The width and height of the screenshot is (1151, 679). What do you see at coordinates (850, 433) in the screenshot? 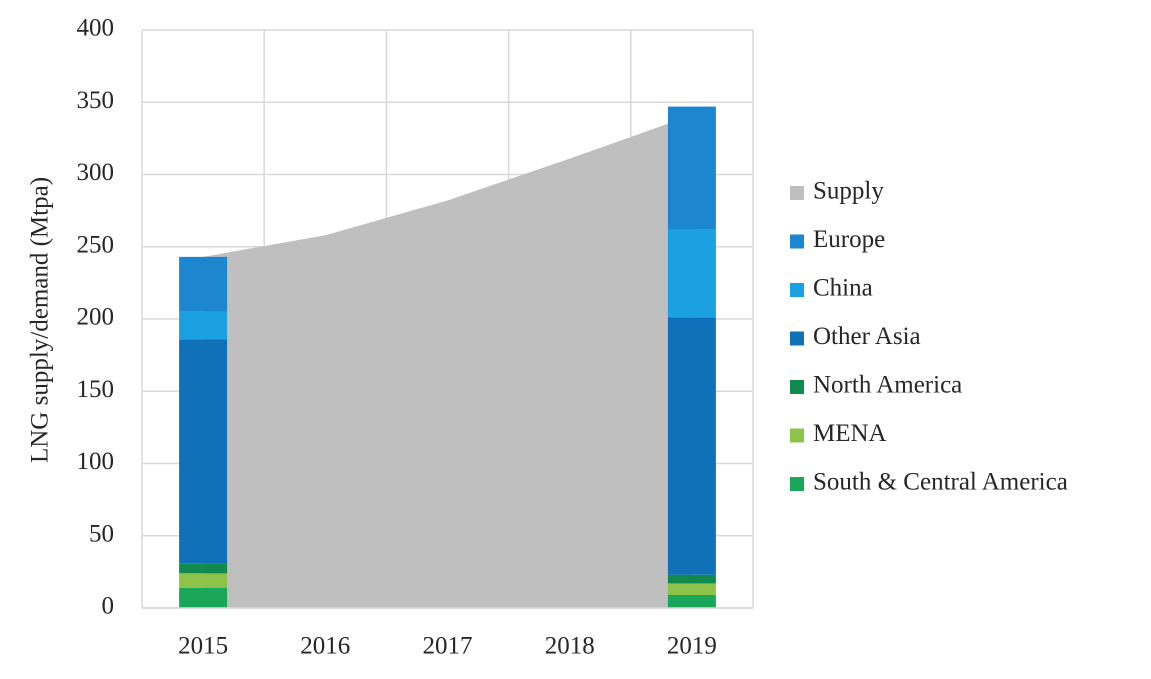
I see `legend-label: MENA` at bounding box center [850, 433].